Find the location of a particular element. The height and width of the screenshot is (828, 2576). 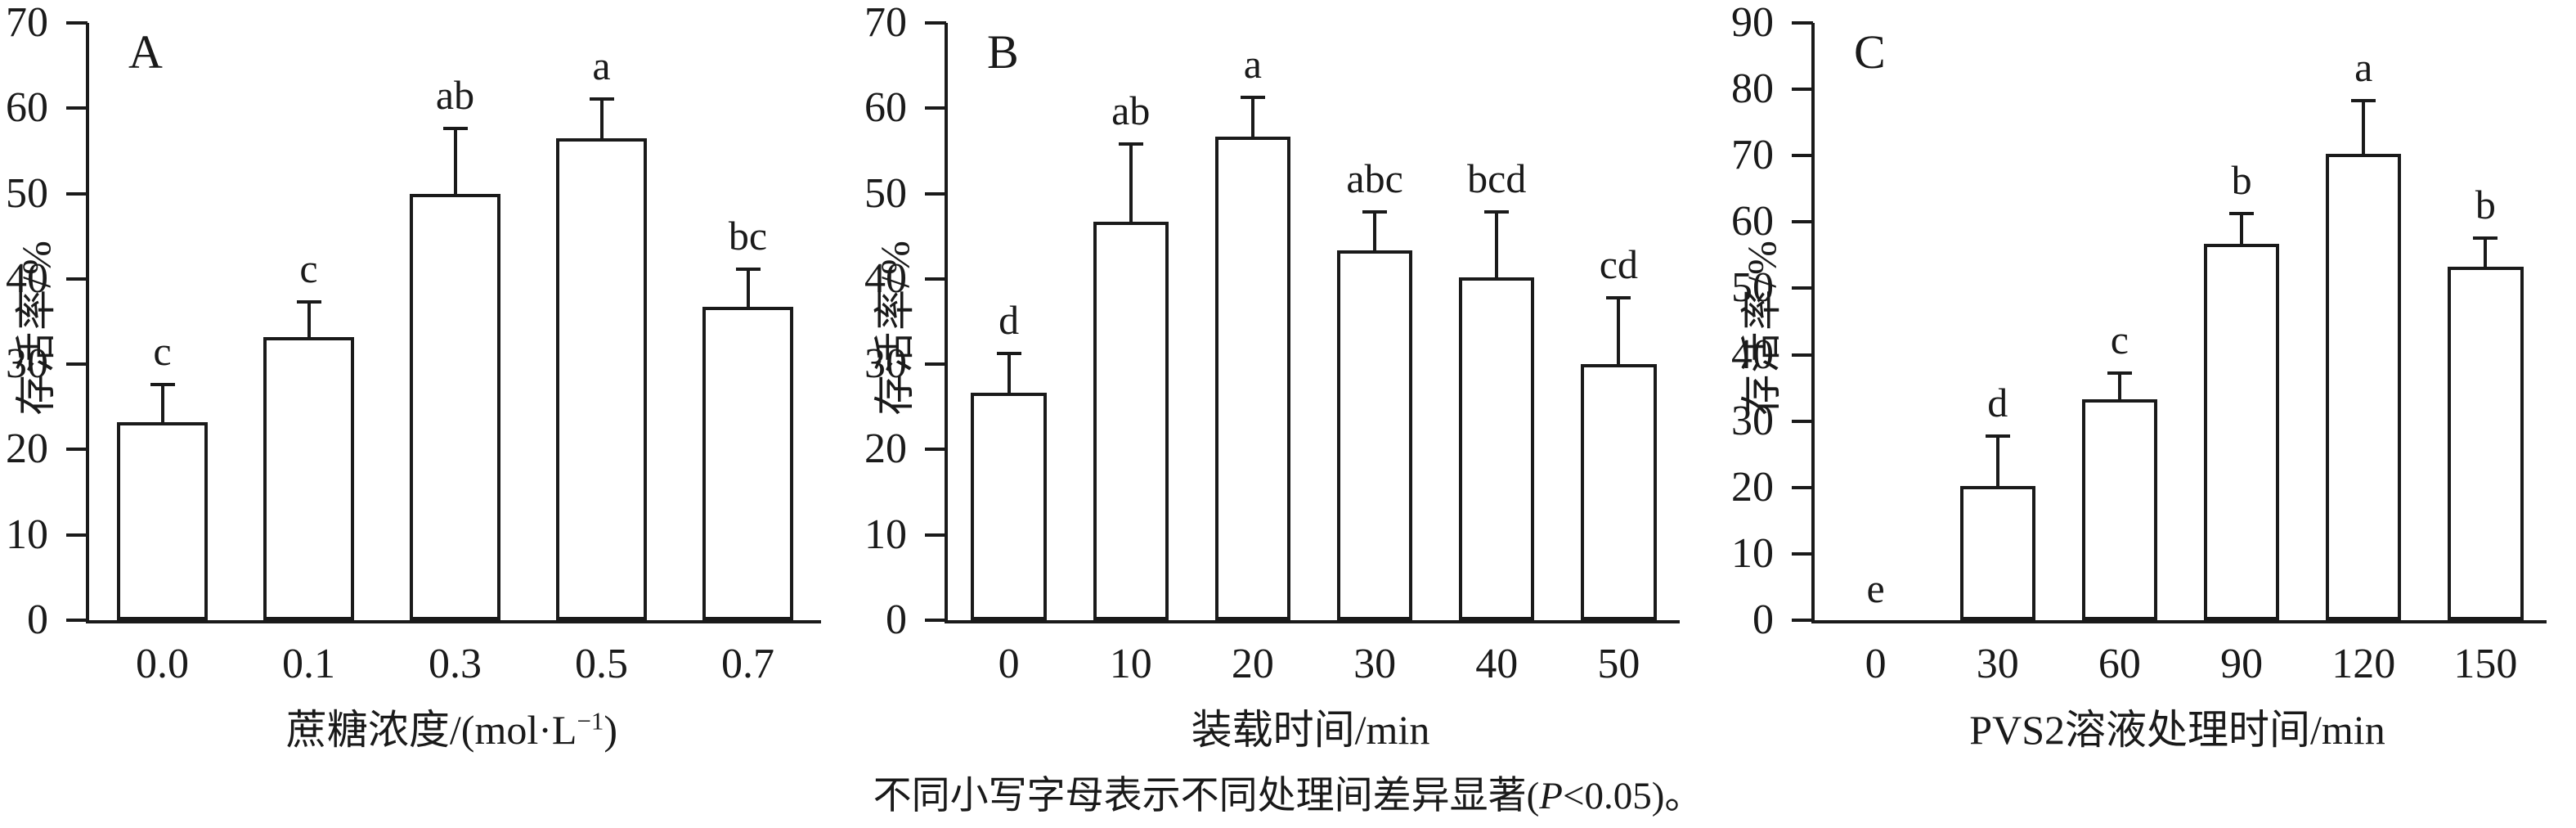

panel-letter: C is located at coordinates (1870, 52).